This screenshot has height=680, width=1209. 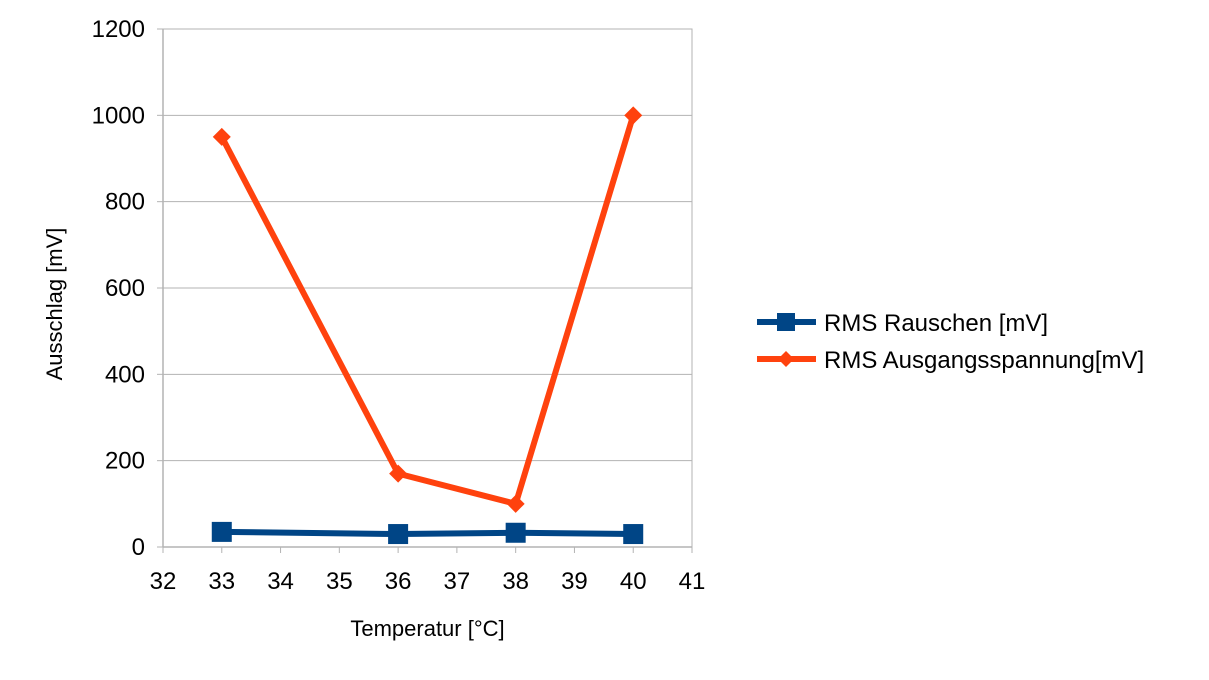 I want to click on x-tick-label: 32, so click(x=163, y=581).